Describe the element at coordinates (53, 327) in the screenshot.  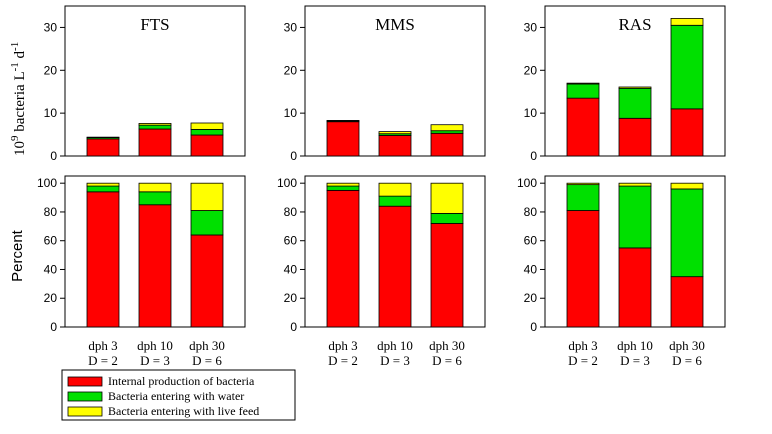
I see `y-tick-label-fts-percent-0: 0` at that location.